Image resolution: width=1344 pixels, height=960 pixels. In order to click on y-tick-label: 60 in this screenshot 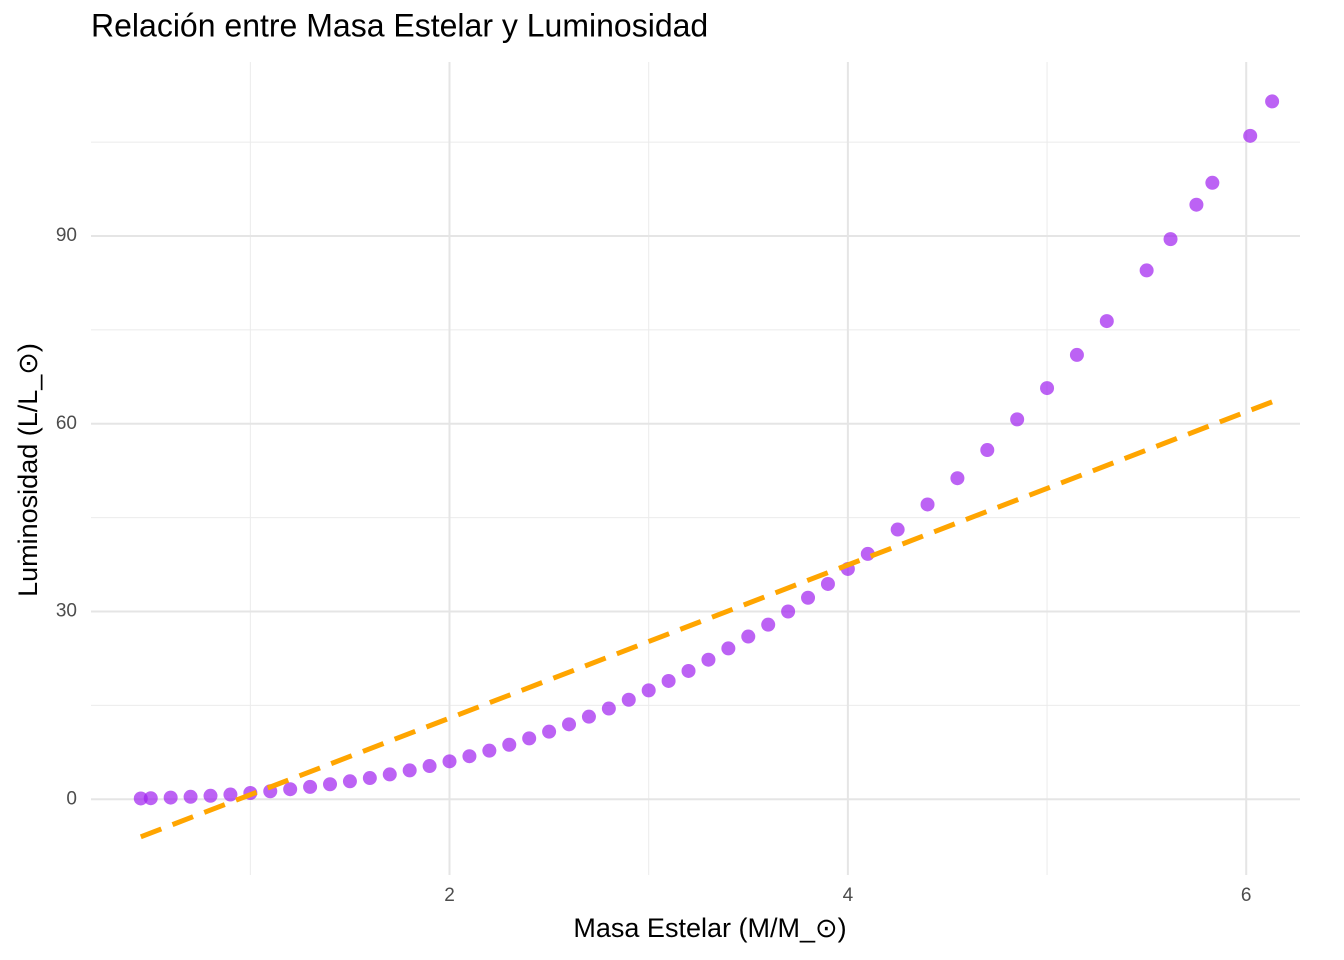, I will do `click(66, 423)`.